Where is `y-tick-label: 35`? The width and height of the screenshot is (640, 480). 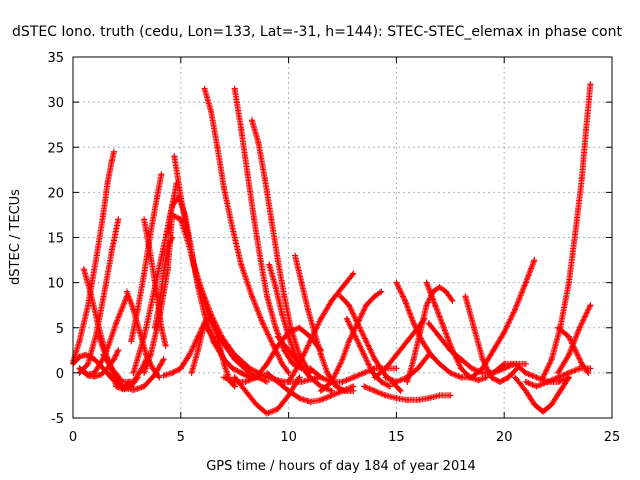 y-tick-label: 35 is located at coordinates (55, 58).